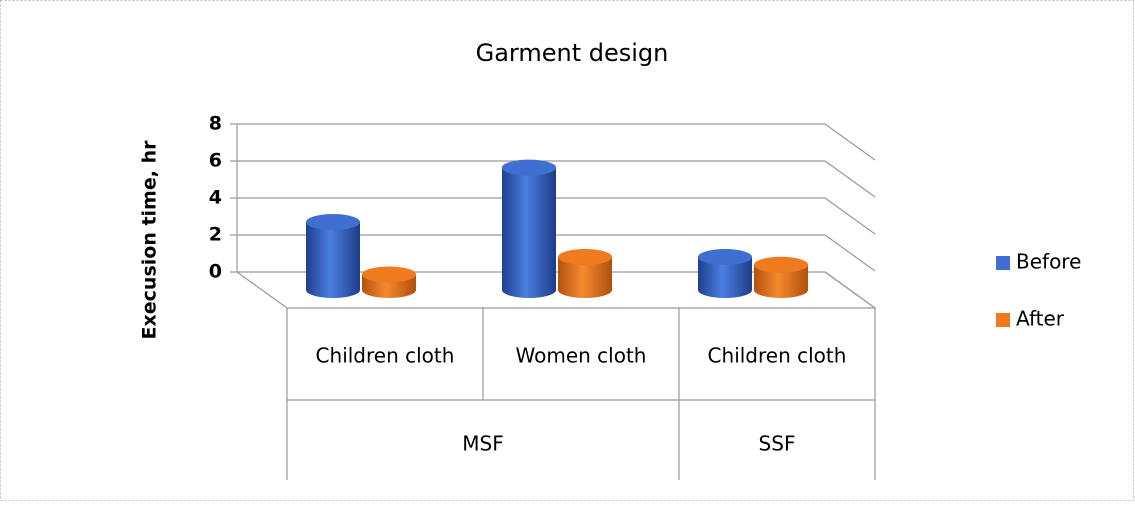  Describe the element at coordinates (572, 53) in the screenshot. I see `chart-title: Garment design` at that location.